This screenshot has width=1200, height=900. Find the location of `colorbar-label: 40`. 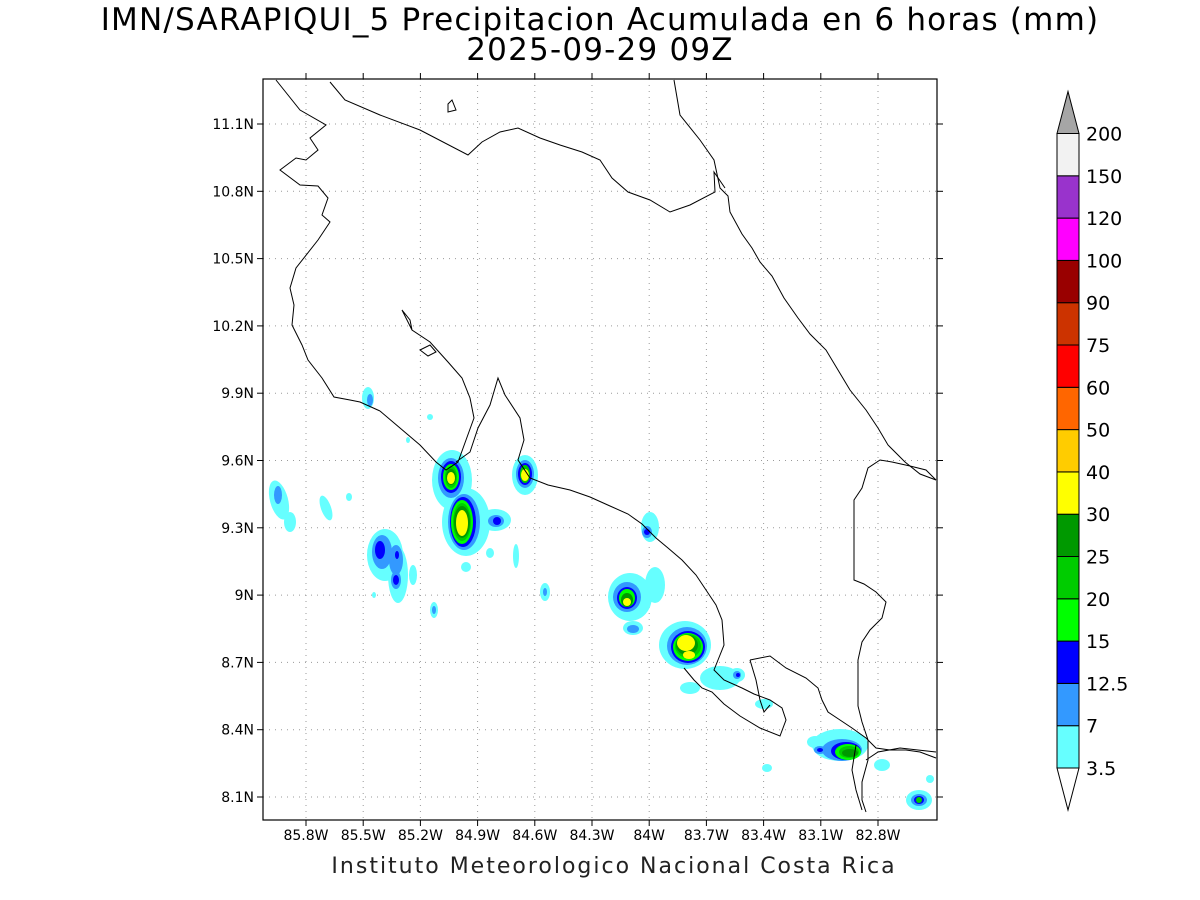

colorbar-label: 40 is located at coordinates (1098, 473).